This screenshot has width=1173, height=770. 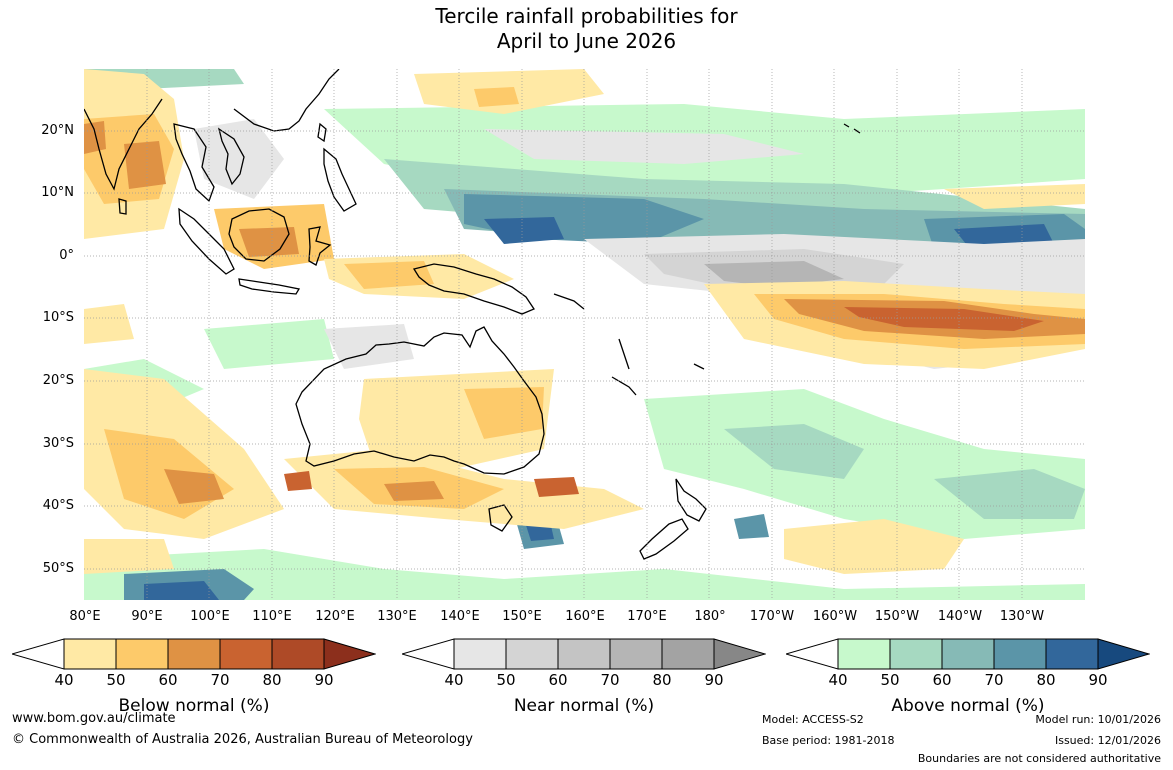 What do you see at coordinates (835, 616) in the screenshot?
I see `lon-label-160w: 160°W` at bounding box center [835, 616].